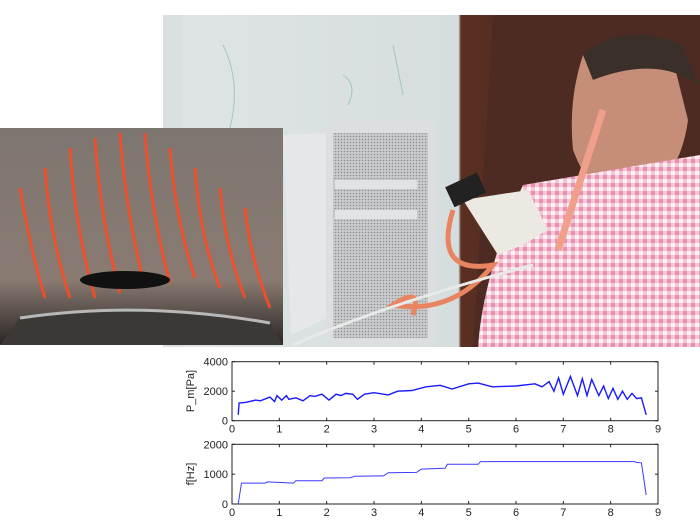  Describe the element at coordinates (442, 483) in the screenshot. I see `frequency-series-line` at that location.